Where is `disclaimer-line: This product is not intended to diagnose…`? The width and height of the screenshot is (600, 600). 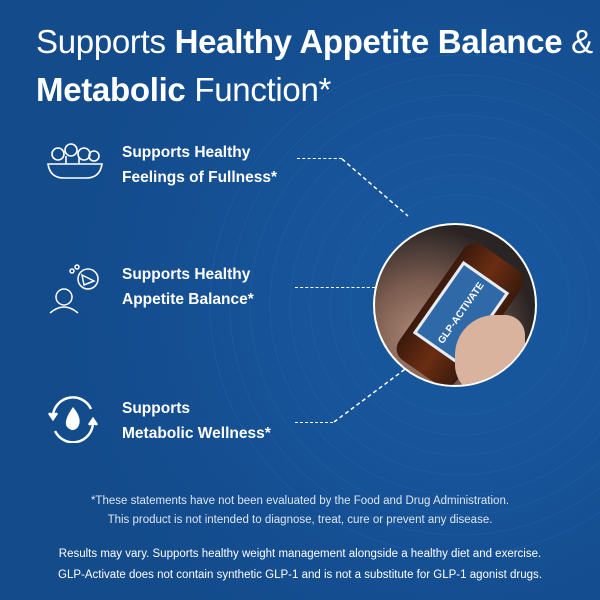
disclaimer-line: This product is not intended to diagnose… is located at coordinates (300, 520).